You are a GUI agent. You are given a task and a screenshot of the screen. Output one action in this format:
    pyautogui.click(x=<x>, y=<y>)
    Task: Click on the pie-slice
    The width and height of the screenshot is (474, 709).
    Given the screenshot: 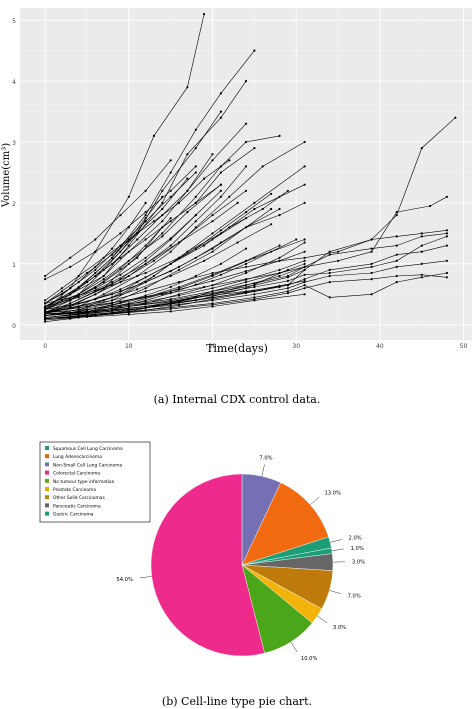 What is the action you would take?
    pyautogui.click(x=285, y=524)
    